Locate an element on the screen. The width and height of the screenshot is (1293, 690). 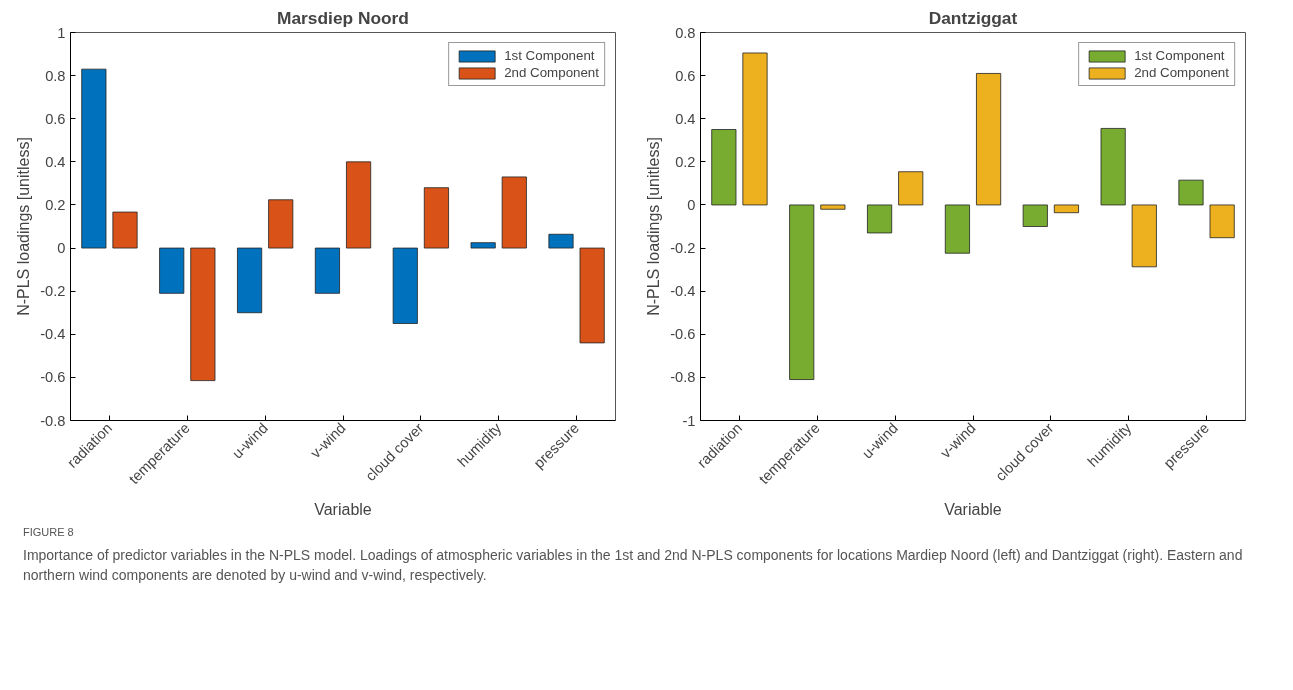
text: Importance of predictor variables in the N-PLS model. Loadings of atmospheric variables in the 1st and 2nd N-PLS components for locations Mardiep Noord (left) and Dantziggat (right). Eastern and northern wind components are denoted by u-wind and v-wind, respectively. is located at coordinates (633, 565).